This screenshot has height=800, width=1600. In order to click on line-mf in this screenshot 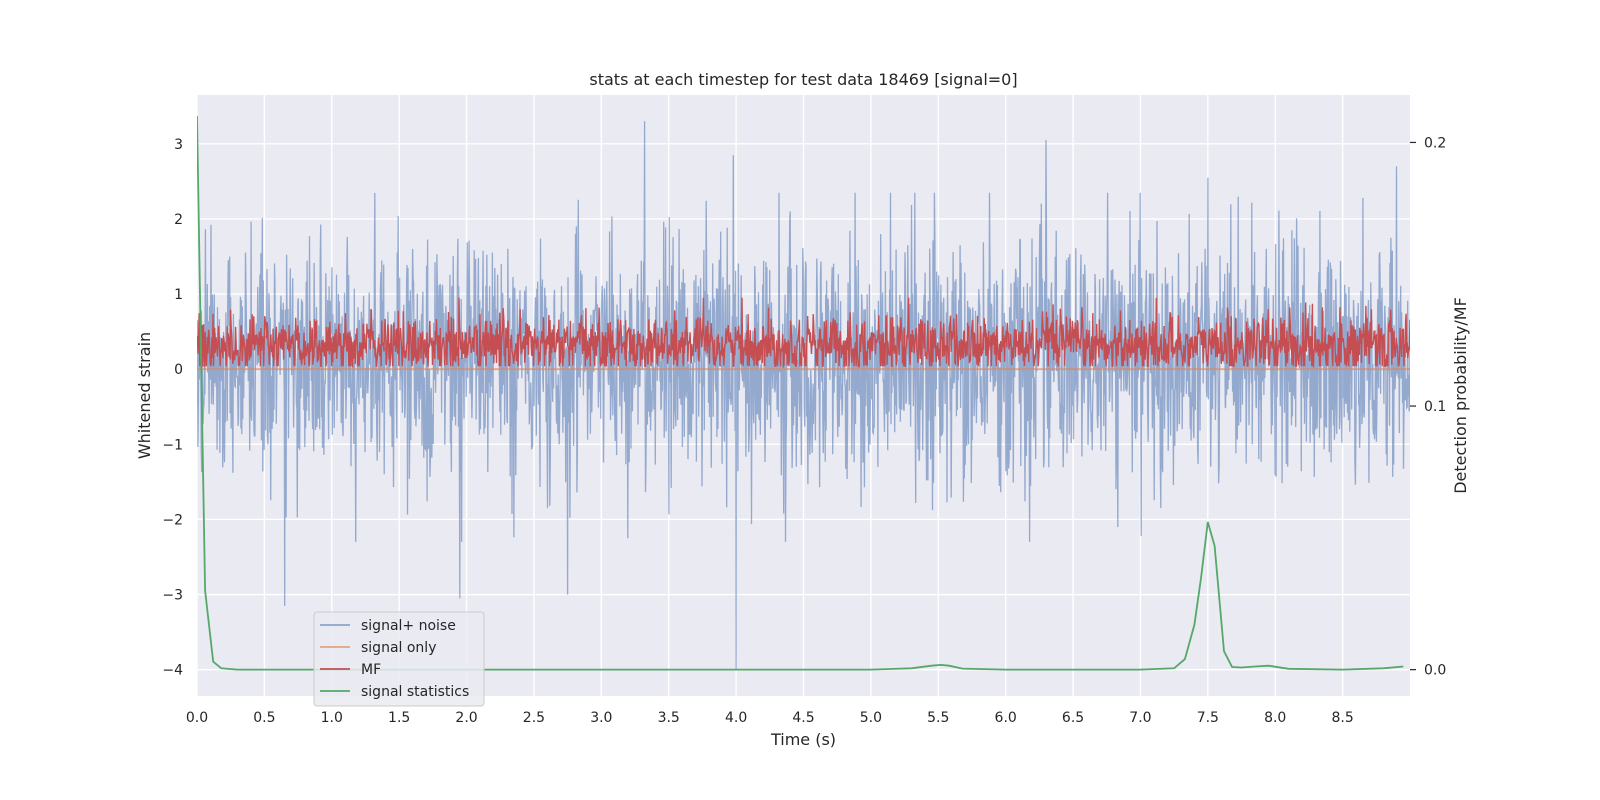, I will do `click(803, 333)`.